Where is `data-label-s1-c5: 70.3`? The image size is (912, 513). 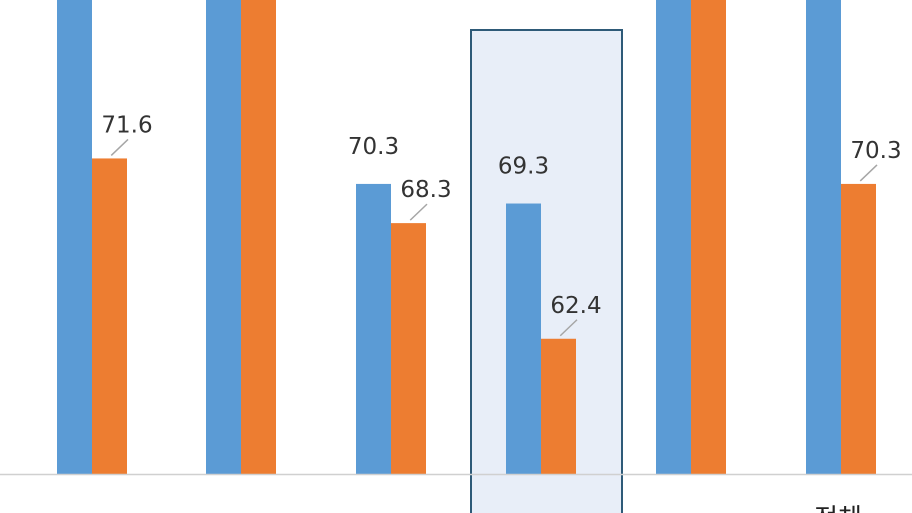
data-label-s1-c5: 70.3 is located at coordinates (875, 151).